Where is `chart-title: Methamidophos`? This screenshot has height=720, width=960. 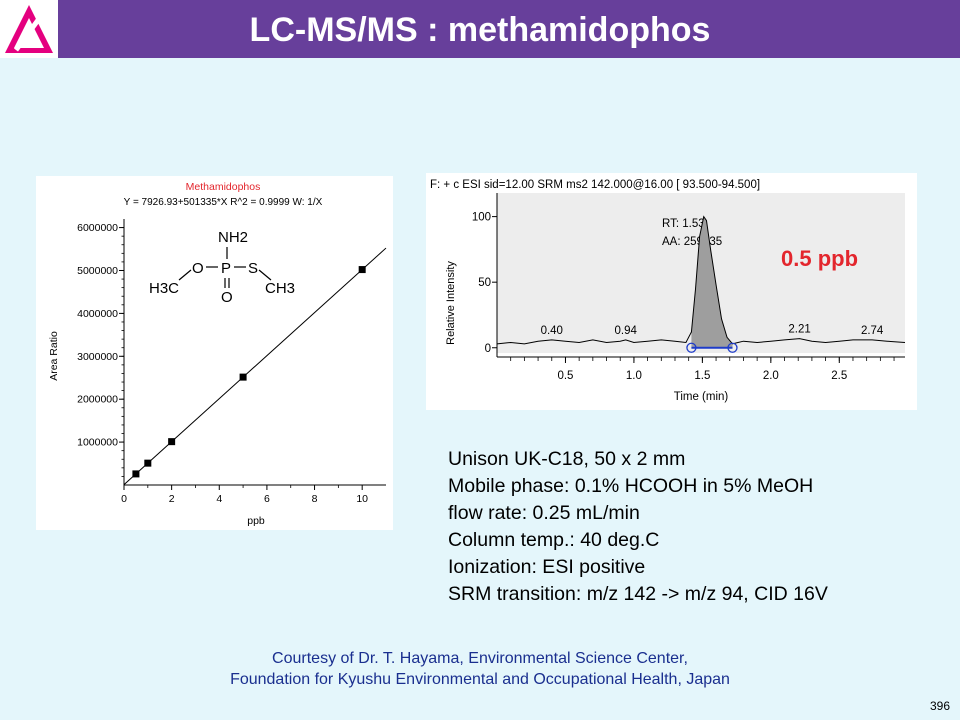 chart-title: Methamidophos is located at coordinates (223, 187).